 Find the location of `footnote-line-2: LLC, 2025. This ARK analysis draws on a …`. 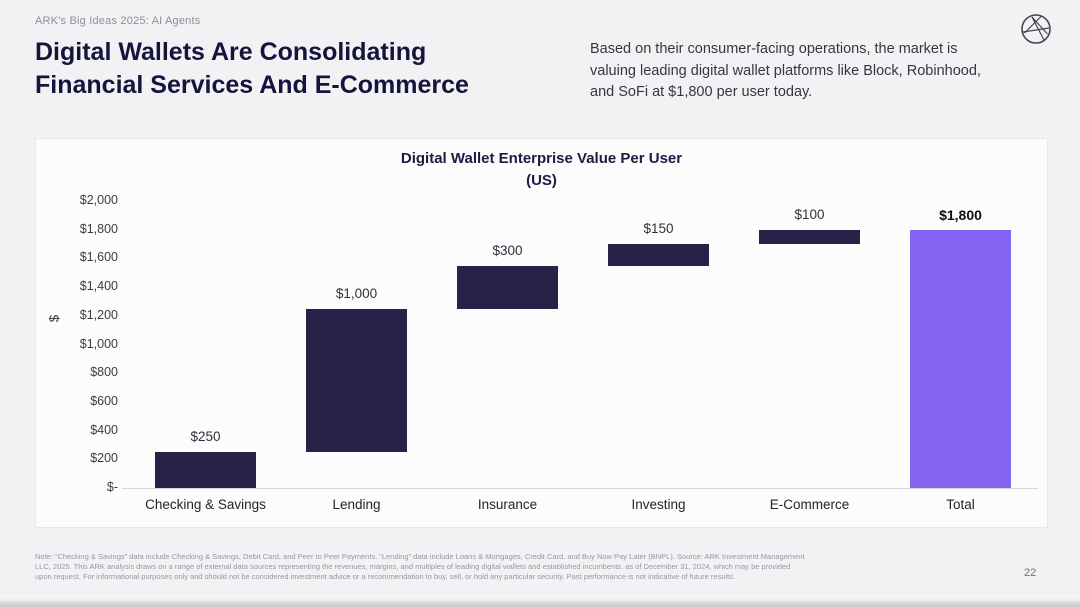

footnote-line-2: LLC, 2025. This ARK analysis draws on a … is located at coordinates (413, 566).